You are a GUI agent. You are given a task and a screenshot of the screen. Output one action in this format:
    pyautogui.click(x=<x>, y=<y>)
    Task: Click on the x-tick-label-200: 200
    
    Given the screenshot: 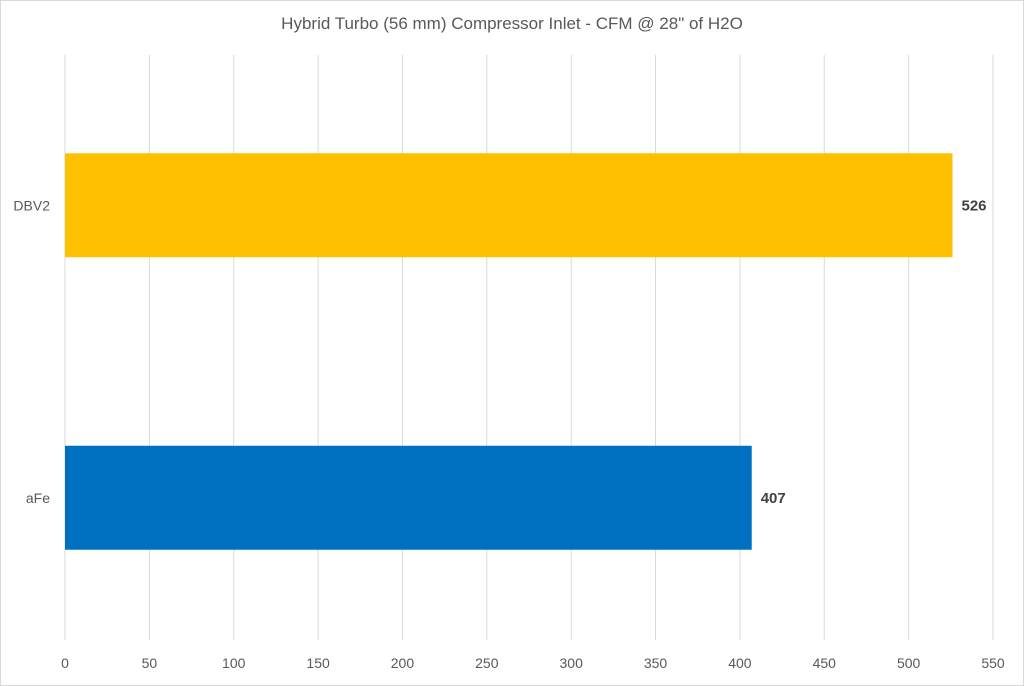 What is the action you would take?
    pyautogui.click(x=403, y=663)
    